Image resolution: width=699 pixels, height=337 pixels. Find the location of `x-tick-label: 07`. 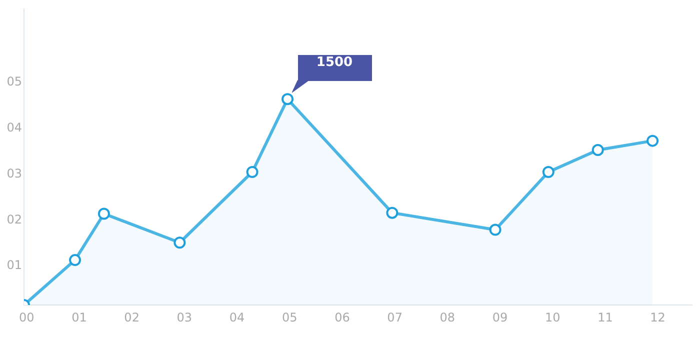

x-tick-label: 07 is located at coordinates (394, 317).